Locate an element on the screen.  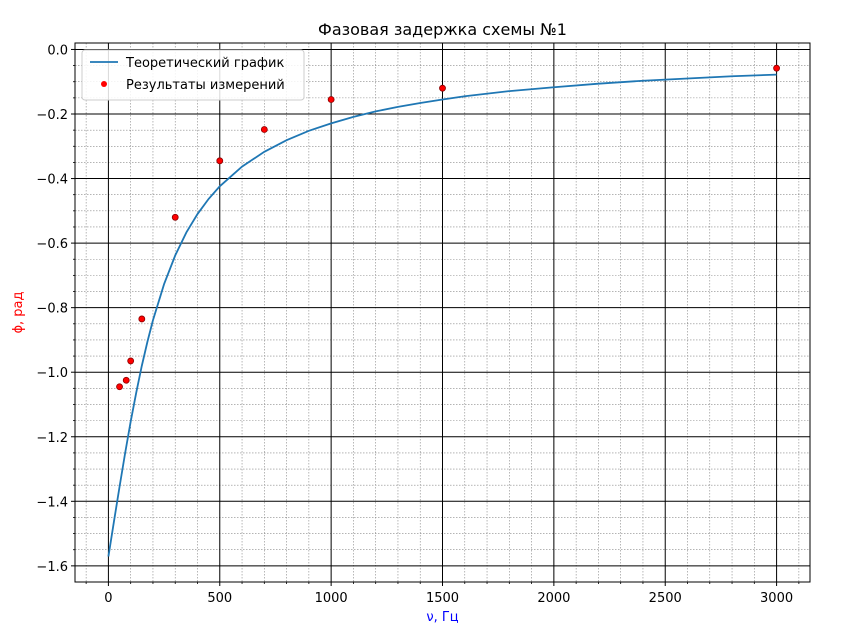
y-tick-label: −0.6 is located at coordinates (52, 244).